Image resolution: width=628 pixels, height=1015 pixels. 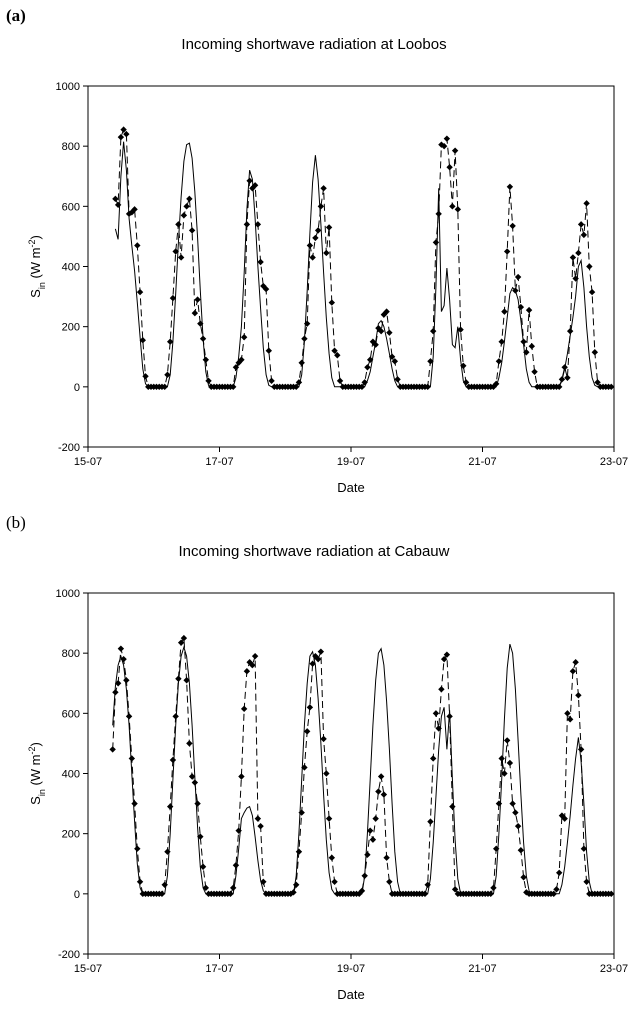 What do you see at coordinates (69, 448) in the screenshot?
I see `y-tick-label: -200` at bounding box center [69, 448].